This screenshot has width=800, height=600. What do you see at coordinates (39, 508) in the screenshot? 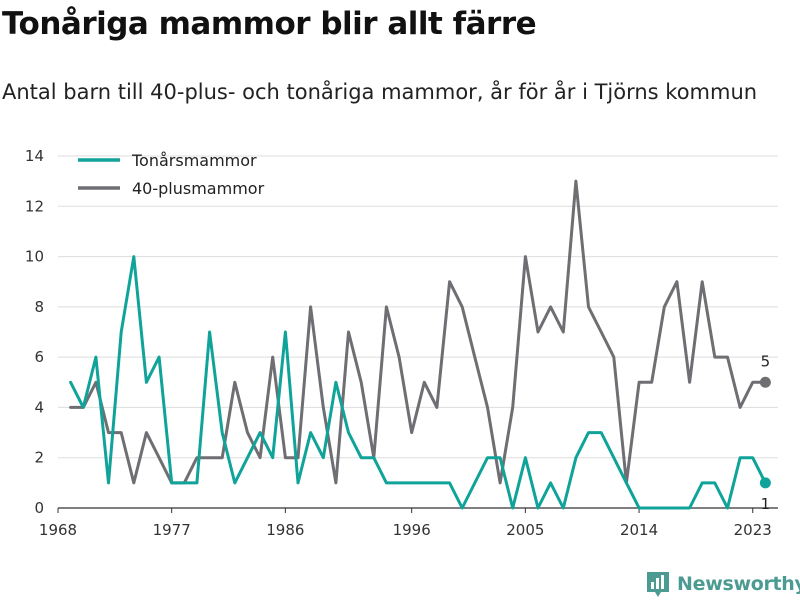
I see `y-tick-label: 0` at bounding box center [39, 508].